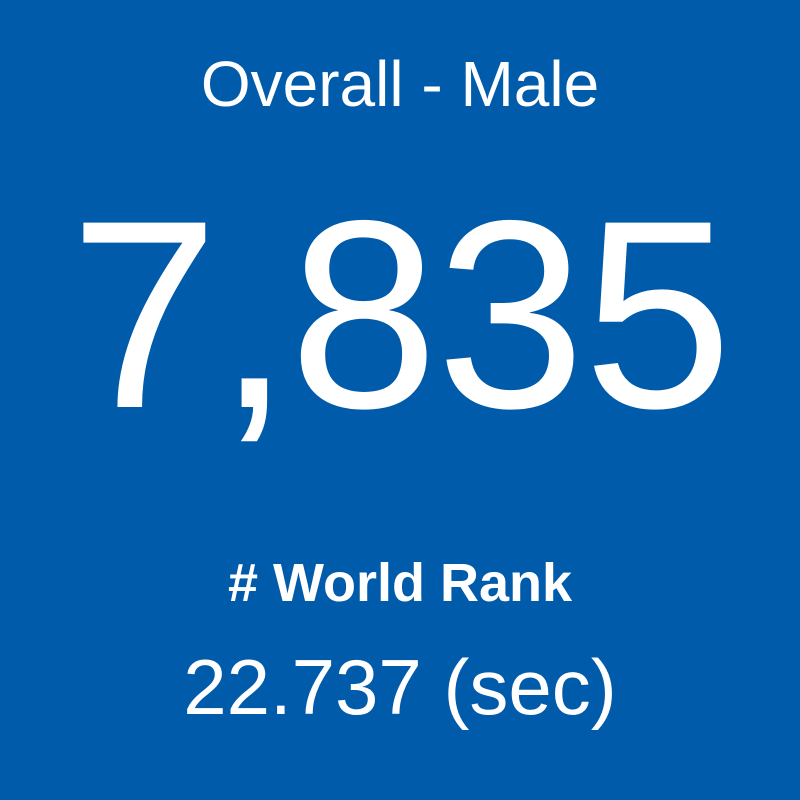 Image resolution: width=800 pixels, height=800 pixels. What do you see at coordinates (400, 687) in the screenshot?
I see `tile-time: 22.737 (sec)` at bounding box center [400, 687].